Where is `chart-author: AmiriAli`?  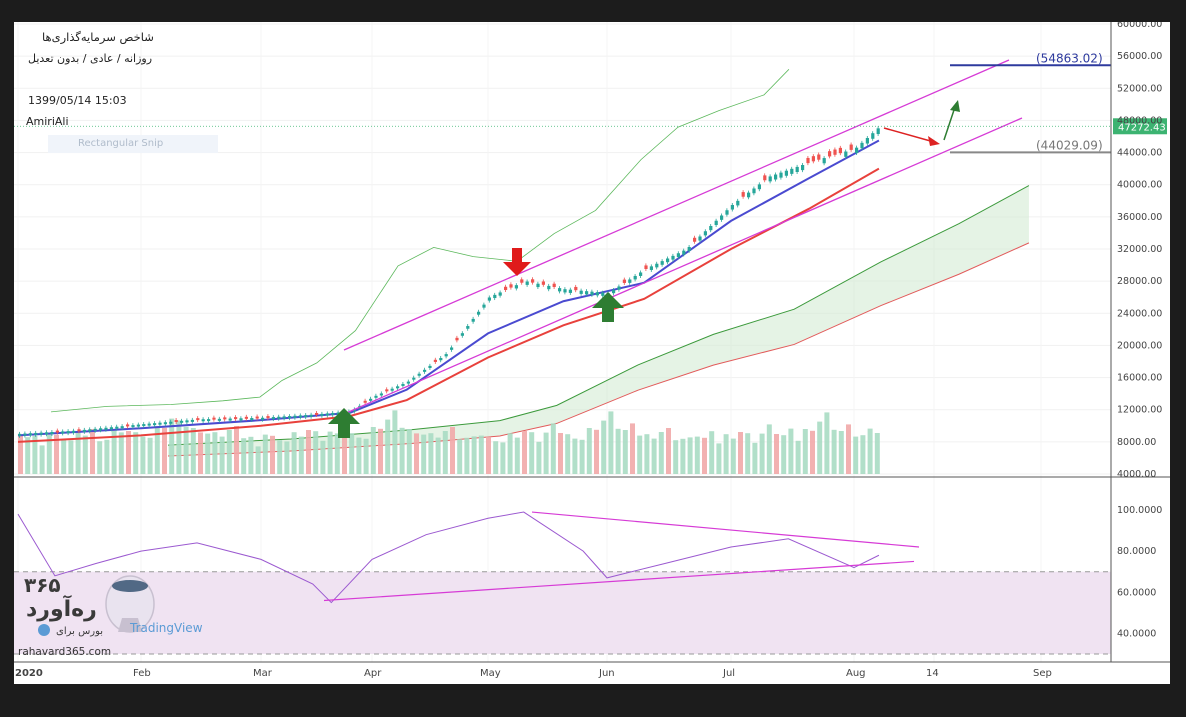
chart-author: AmiriAli is located at coordinates (47, 121).